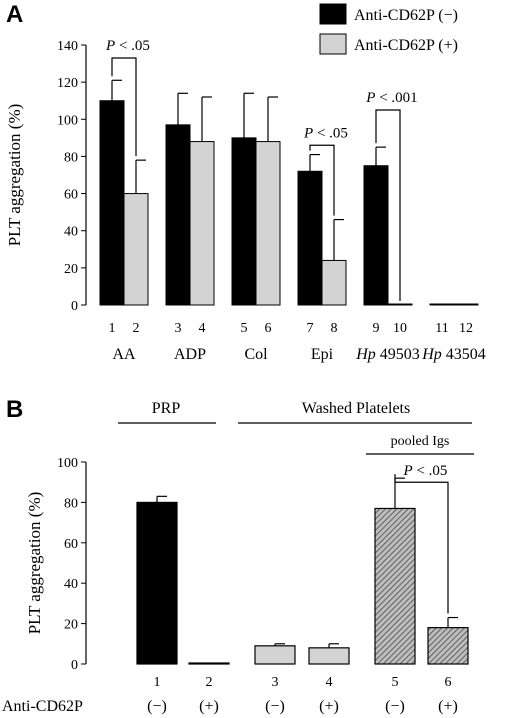 This screenshot has height=718, width=520. What do you see at coordinates (448, 706) in the screenshot?
I see `condition-label-6: (+)` at bounding box center [448, 706].